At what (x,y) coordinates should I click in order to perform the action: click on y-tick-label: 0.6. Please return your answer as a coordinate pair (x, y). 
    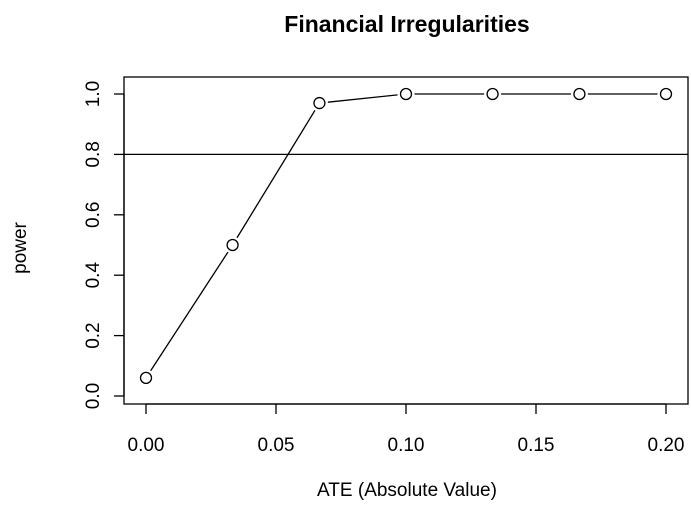
    Looking at the image, I should click on (93, 215).